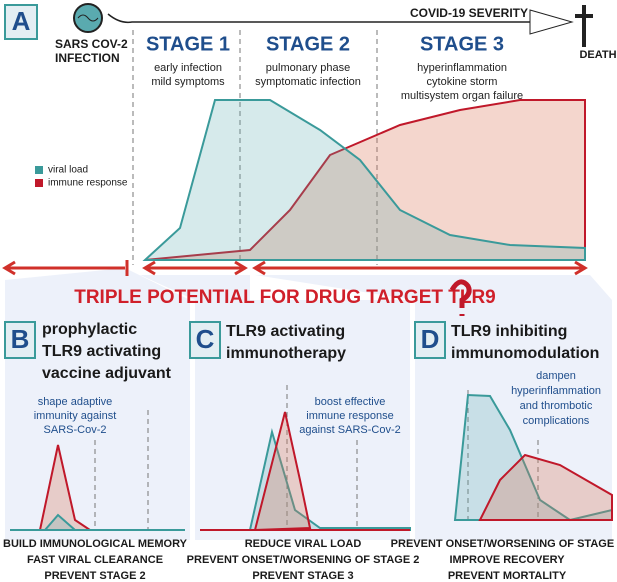  Describe the element at coordinates (556, 421) in the screenshot. I see `panel-note: complications` at that location.